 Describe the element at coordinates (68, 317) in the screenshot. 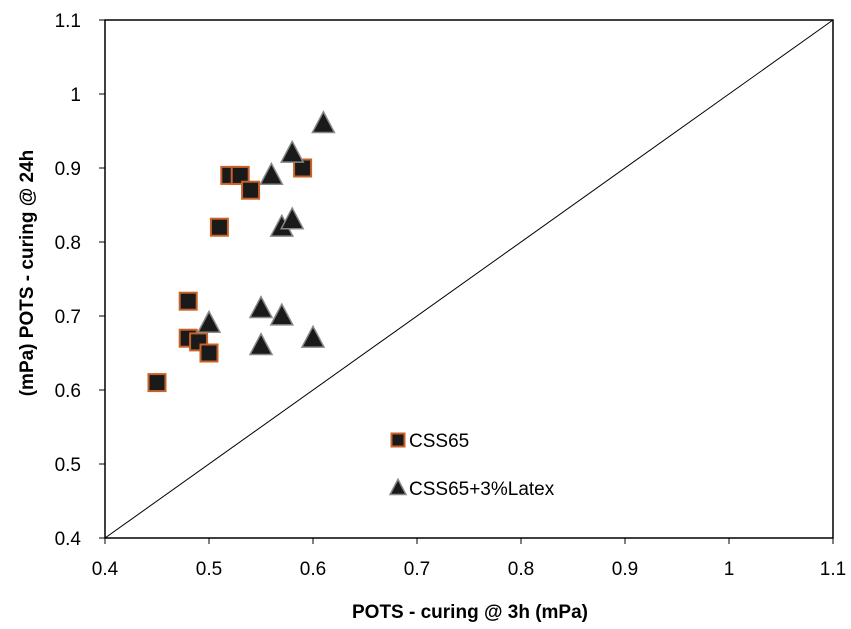

I see `y-tick-label: 0.7` at that location.